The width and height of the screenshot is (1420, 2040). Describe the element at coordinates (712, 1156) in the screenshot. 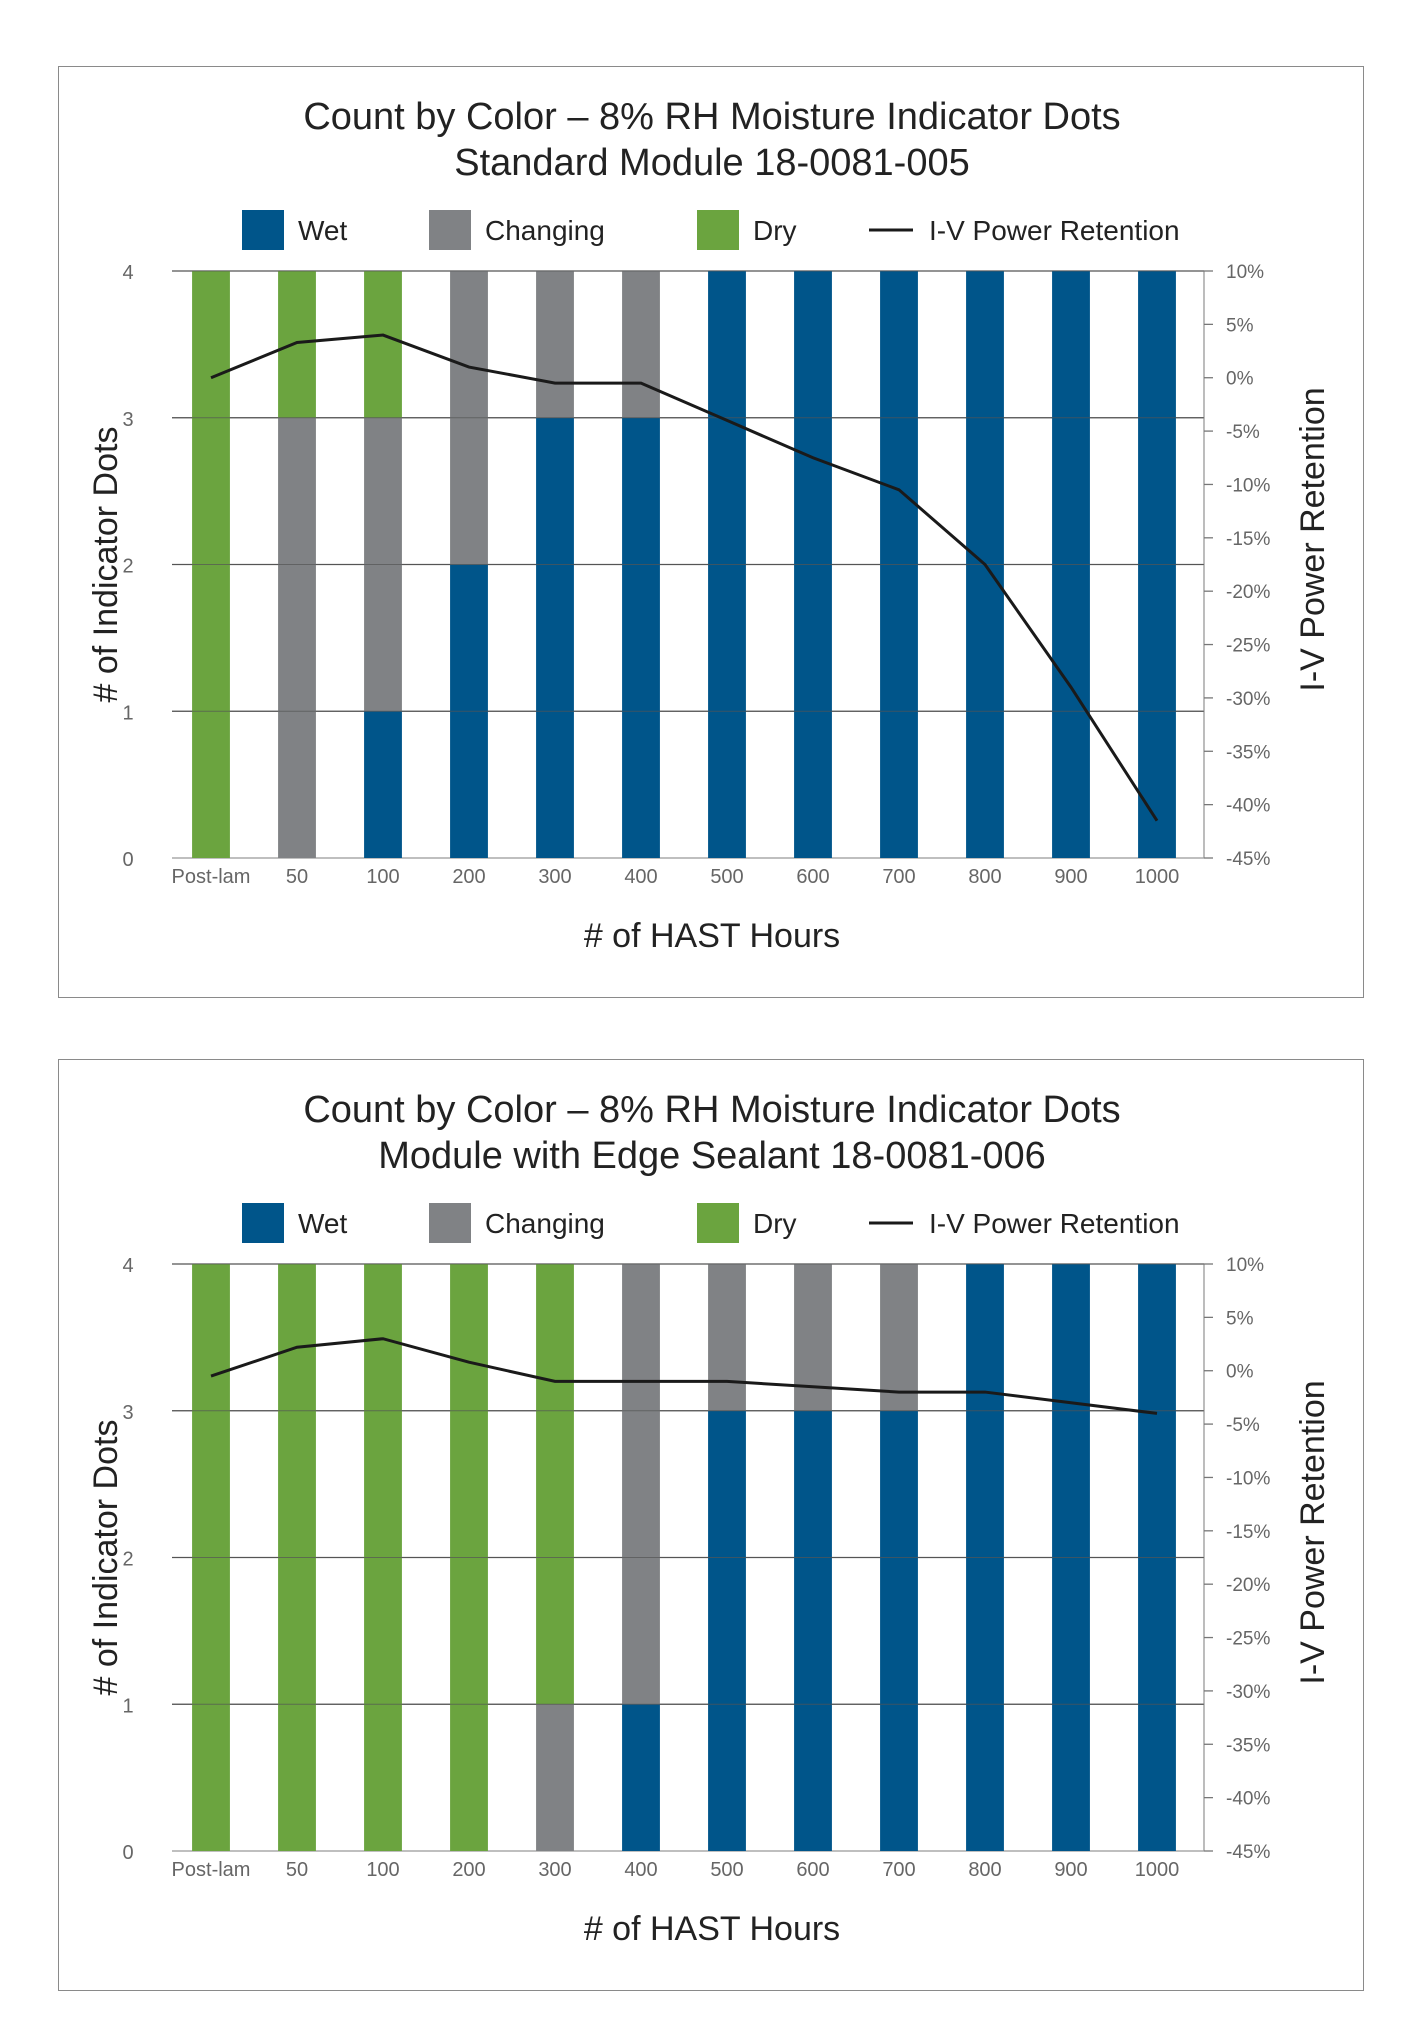

I see `chart-subtitle: Module with Edge Sealant 18-0081-006` at that location.